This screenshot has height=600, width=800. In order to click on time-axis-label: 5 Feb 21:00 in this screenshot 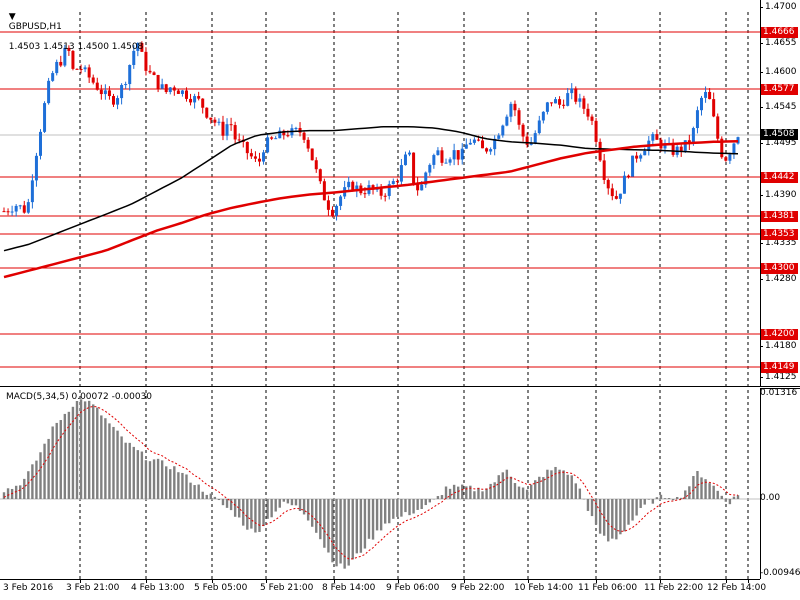, I will do `click(287, 588)`.